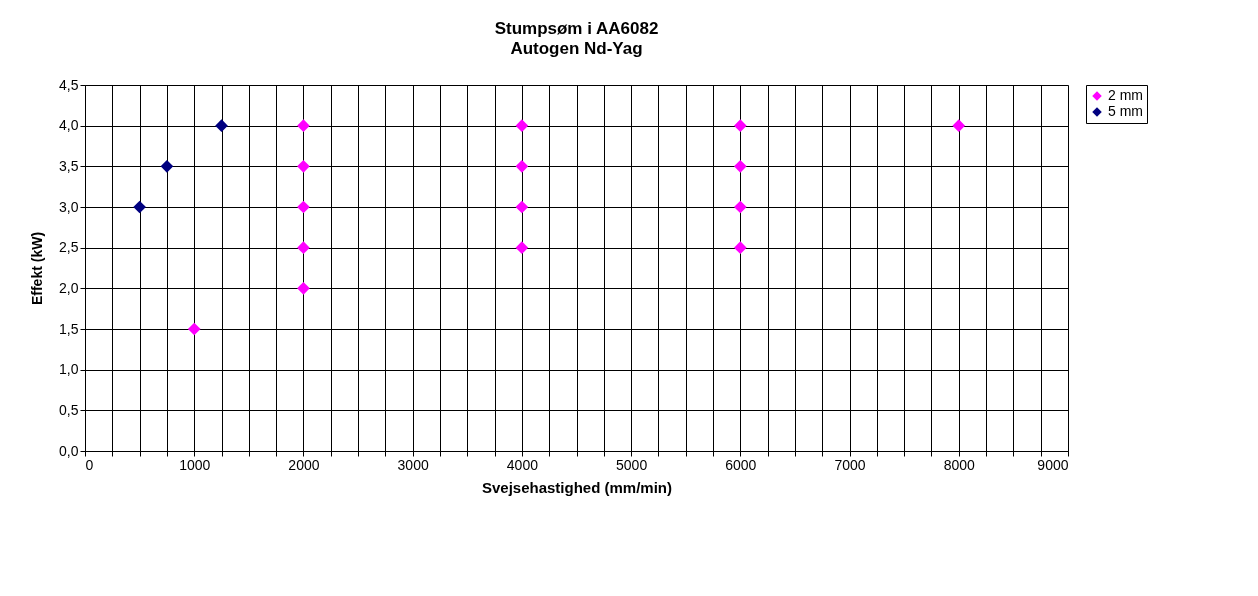 The image size is (1258, 596). What do you see at coordinates (69, 165) in the screenshot?
I see `y-tick-label: 3,5` at bounding box center [69, 165].